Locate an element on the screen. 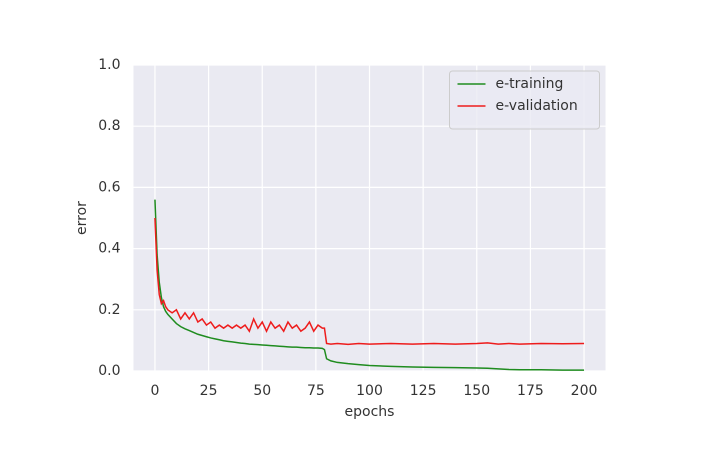 The image size is (706, 467). x-tick-label: 100 is located at coordinates (369, 391).